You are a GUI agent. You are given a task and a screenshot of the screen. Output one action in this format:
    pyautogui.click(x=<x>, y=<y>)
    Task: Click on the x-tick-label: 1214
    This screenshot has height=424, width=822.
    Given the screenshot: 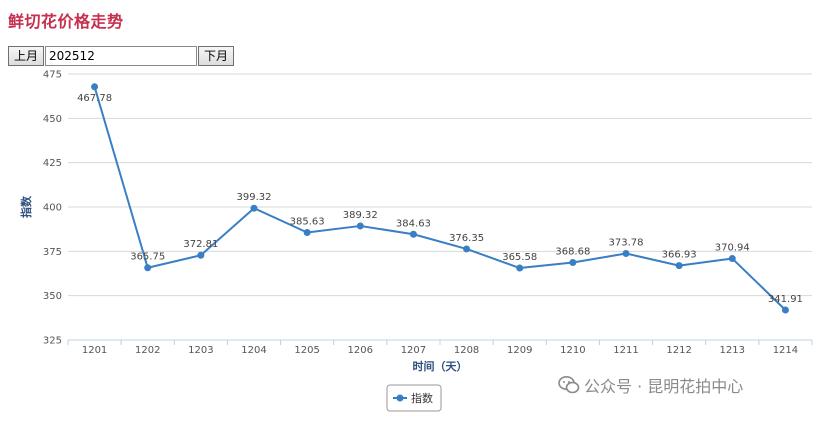 What is the action you would take?
    pyautogui.click(x=785, y=350)
    